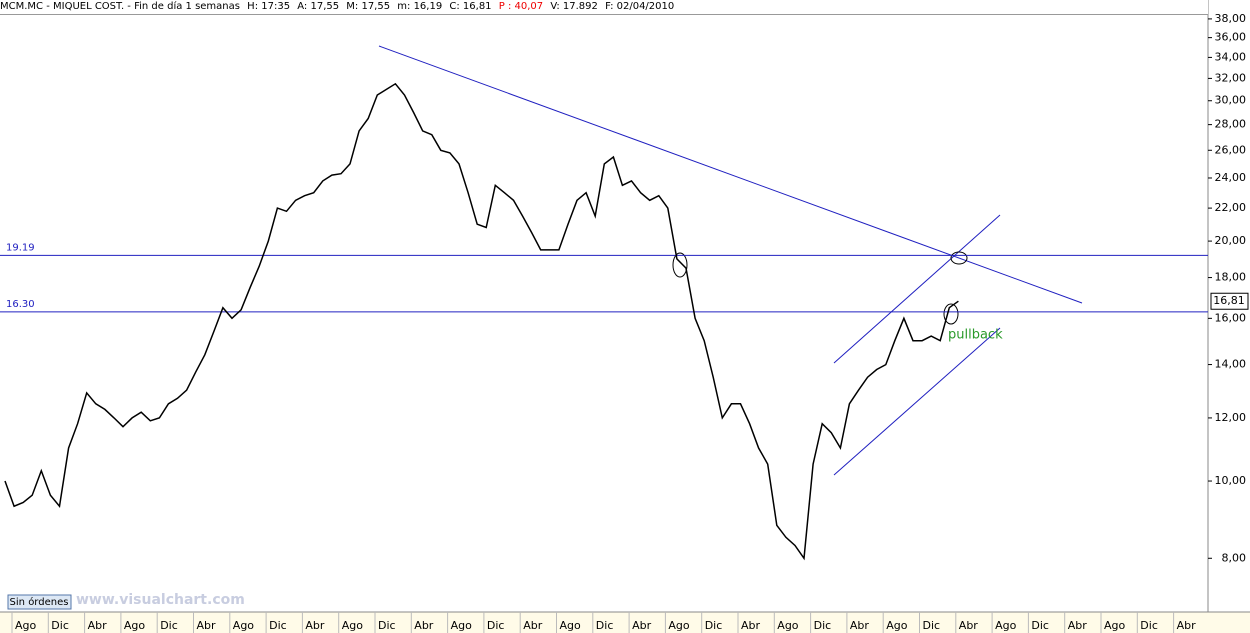 The image size is (1250, 633). I want to click on y-tick-label: 38,00, so click(1231, 18).